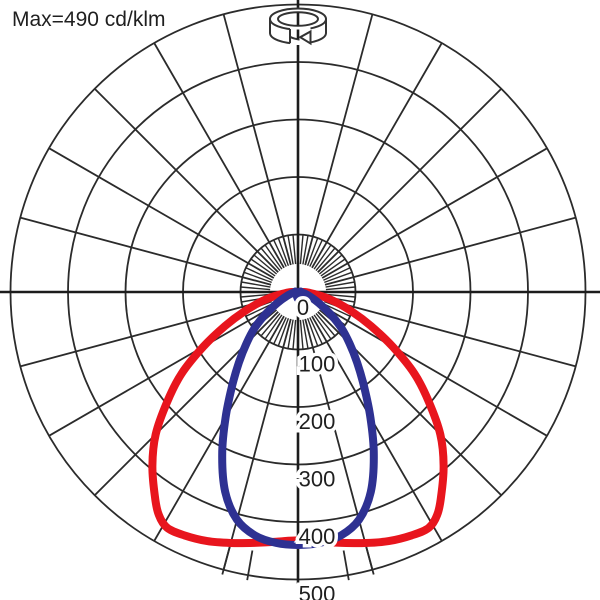 Image resolution: width=600 pixels, height=600 pixels. Describe the element at coordinates (305, 37) in the screenshot. I see `rotation-arrow-tab` at that location.